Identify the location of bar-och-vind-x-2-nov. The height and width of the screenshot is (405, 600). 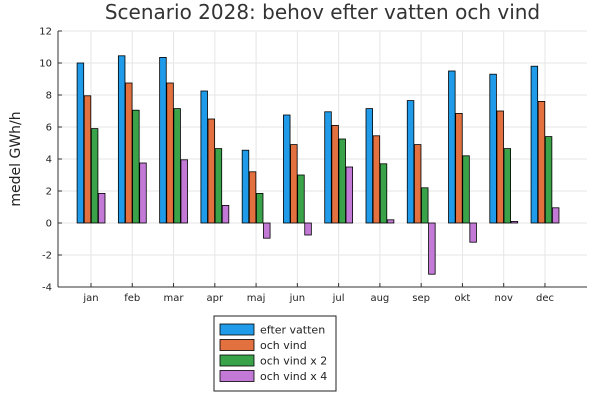
(507, 186).